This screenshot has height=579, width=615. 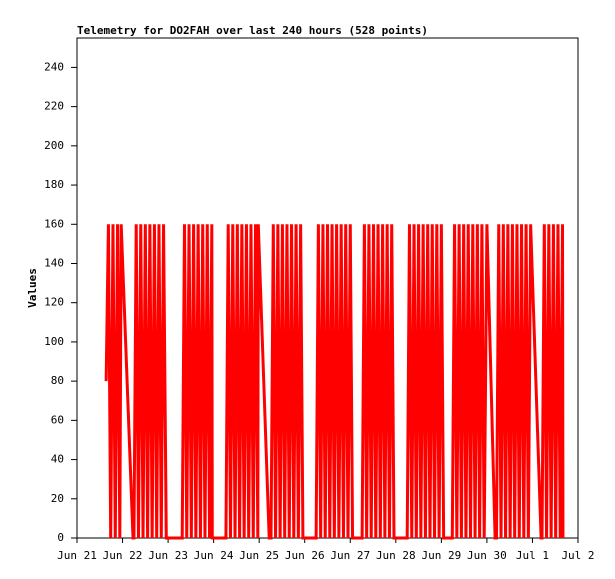 What do you see at coordinates (57, 419) in the screenshot?
I see `y-tick-label: 60` at bounding box center [57, 419].